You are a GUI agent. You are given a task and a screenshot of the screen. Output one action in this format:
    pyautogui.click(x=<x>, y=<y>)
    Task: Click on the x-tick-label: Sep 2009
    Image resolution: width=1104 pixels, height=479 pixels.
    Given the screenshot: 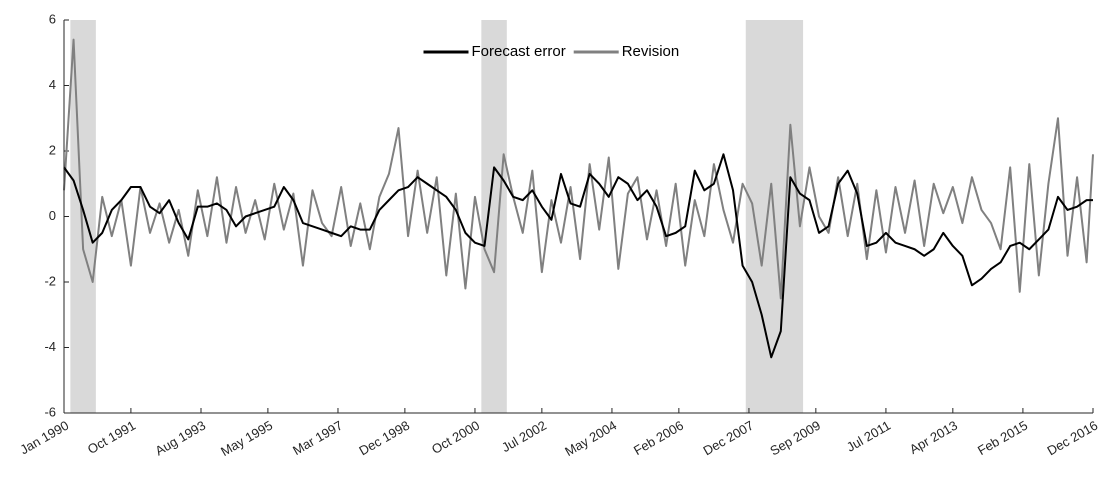 What is the action you would take?
    pyautogui.click(x=795, y=438)
    